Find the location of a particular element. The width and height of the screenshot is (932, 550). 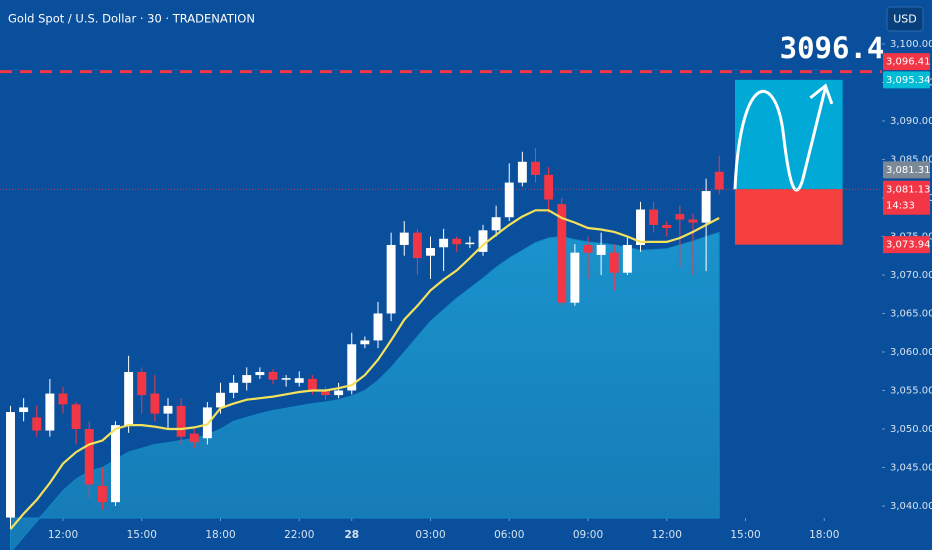

y-tick-label: 3,055.00 is located at coordinates (911, 390).